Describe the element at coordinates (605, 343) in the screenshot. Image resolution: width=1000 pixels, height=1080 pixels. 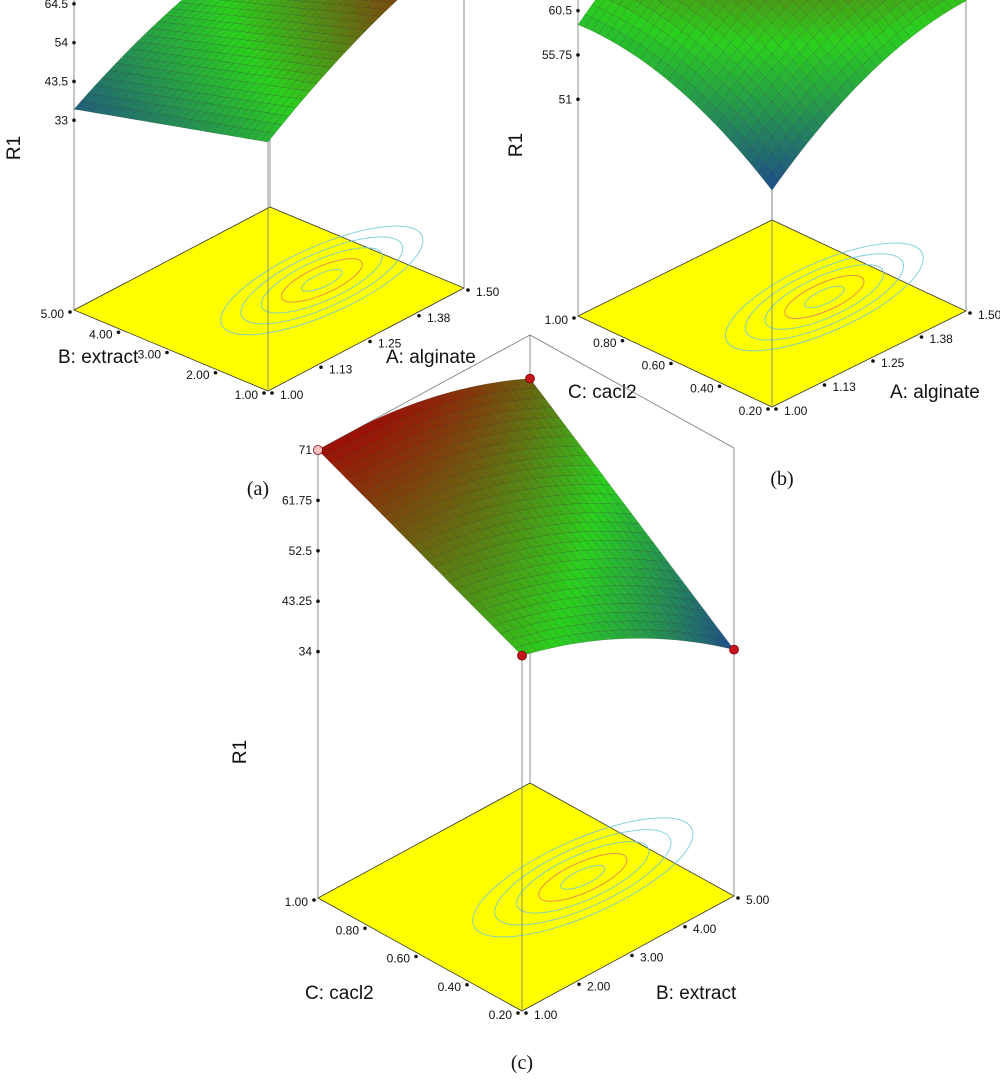
I see `y-tick-label: 0.80` at that location.